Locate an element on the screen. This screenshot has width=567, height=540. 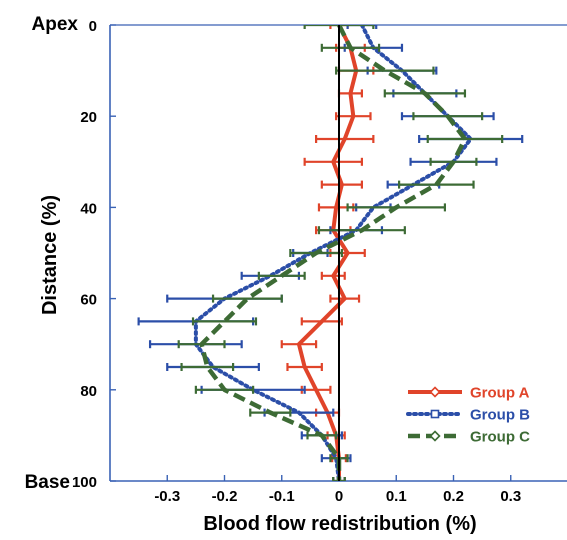
x-tick-label: 0 is located at coordinates (339, 496).